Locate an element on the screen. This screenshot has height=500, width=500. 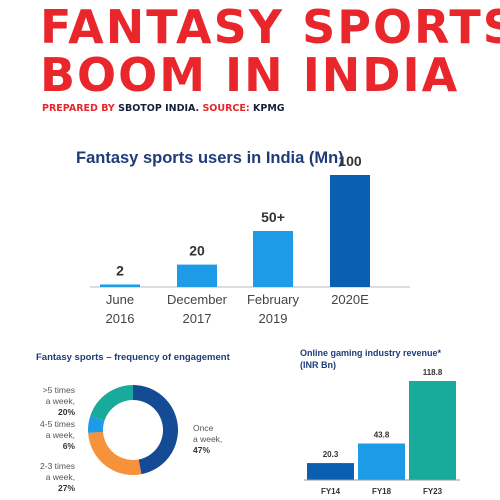
title-line-2: BOOM IN INDIA is located at coordinates (250, 75).